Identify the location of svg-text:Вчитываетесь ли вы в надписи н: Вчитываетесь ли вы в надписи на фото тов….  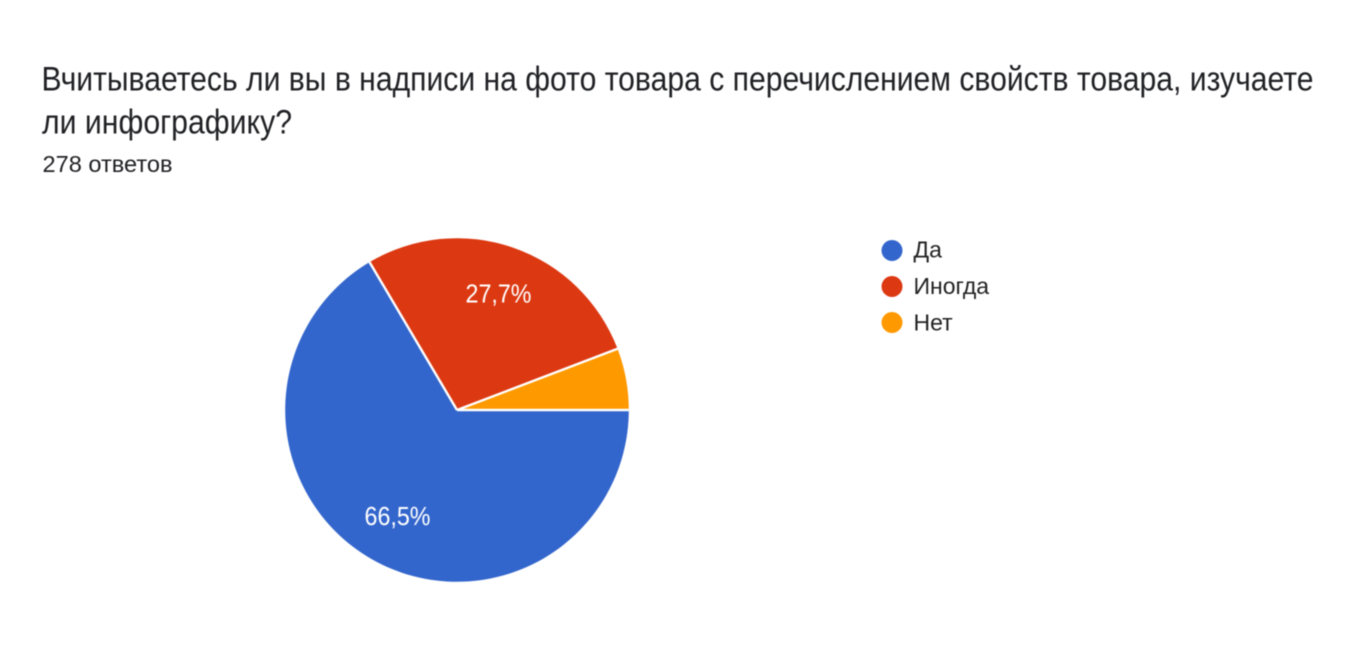
(678, 80).